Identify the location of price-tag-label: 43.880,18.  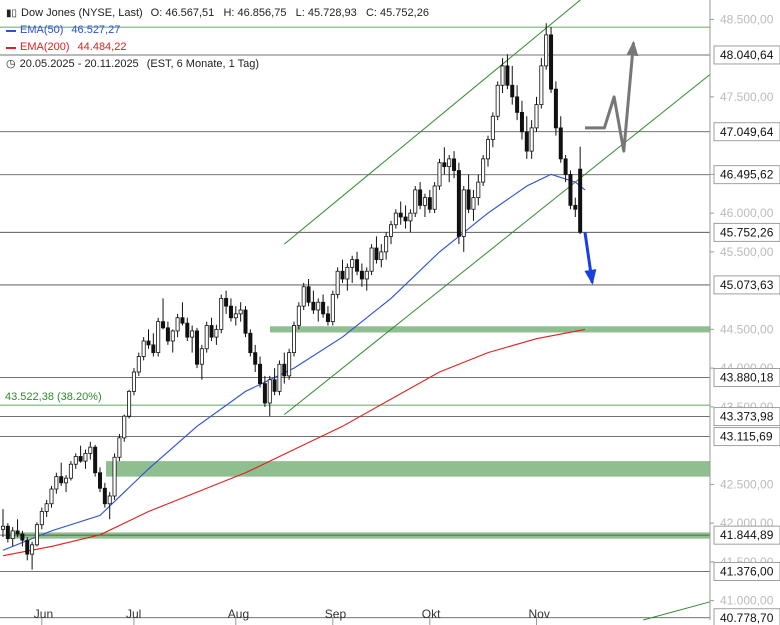
(747, 377).